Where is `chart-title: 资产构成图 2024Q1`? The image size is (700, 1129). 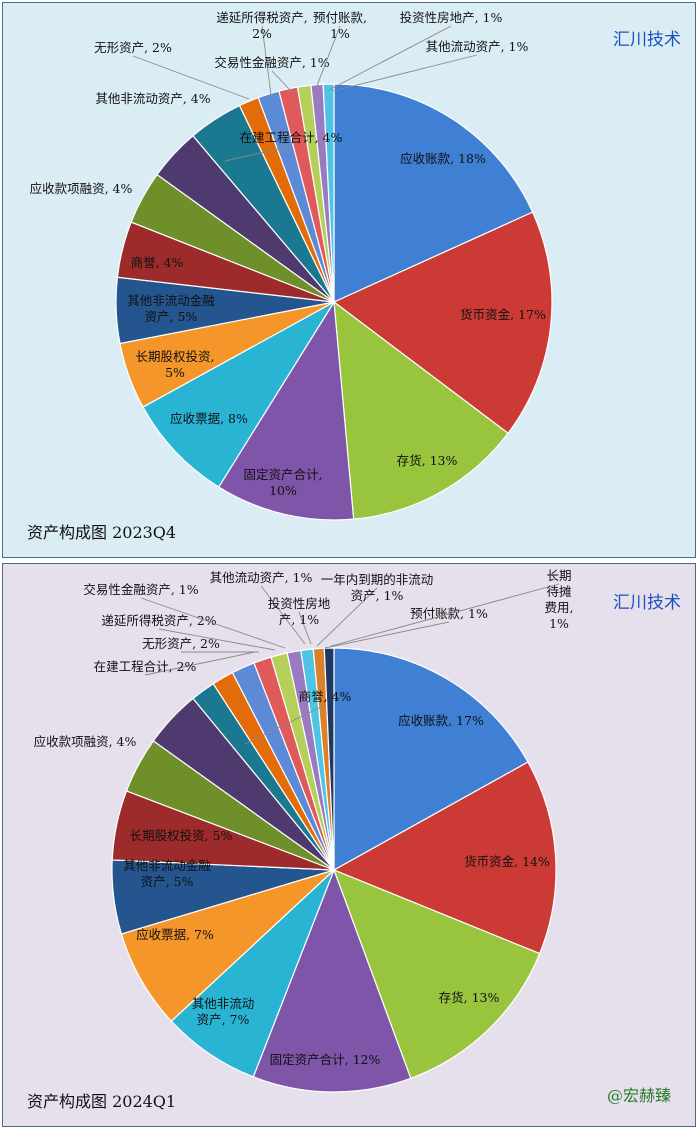 chart-title: 资产构成图 2024Q1 is located at coordinates (102, 1101).